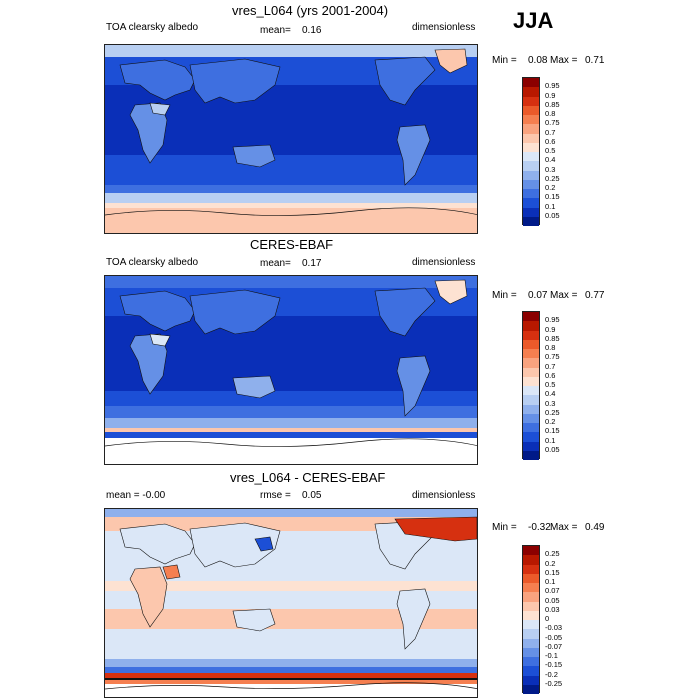 This screenshot has height=700, width=700. What do you see at coordinates (554, 665) in the screenshot?
I see `colorbar-tick-label: -0.15` at bounding box center [554, 665].